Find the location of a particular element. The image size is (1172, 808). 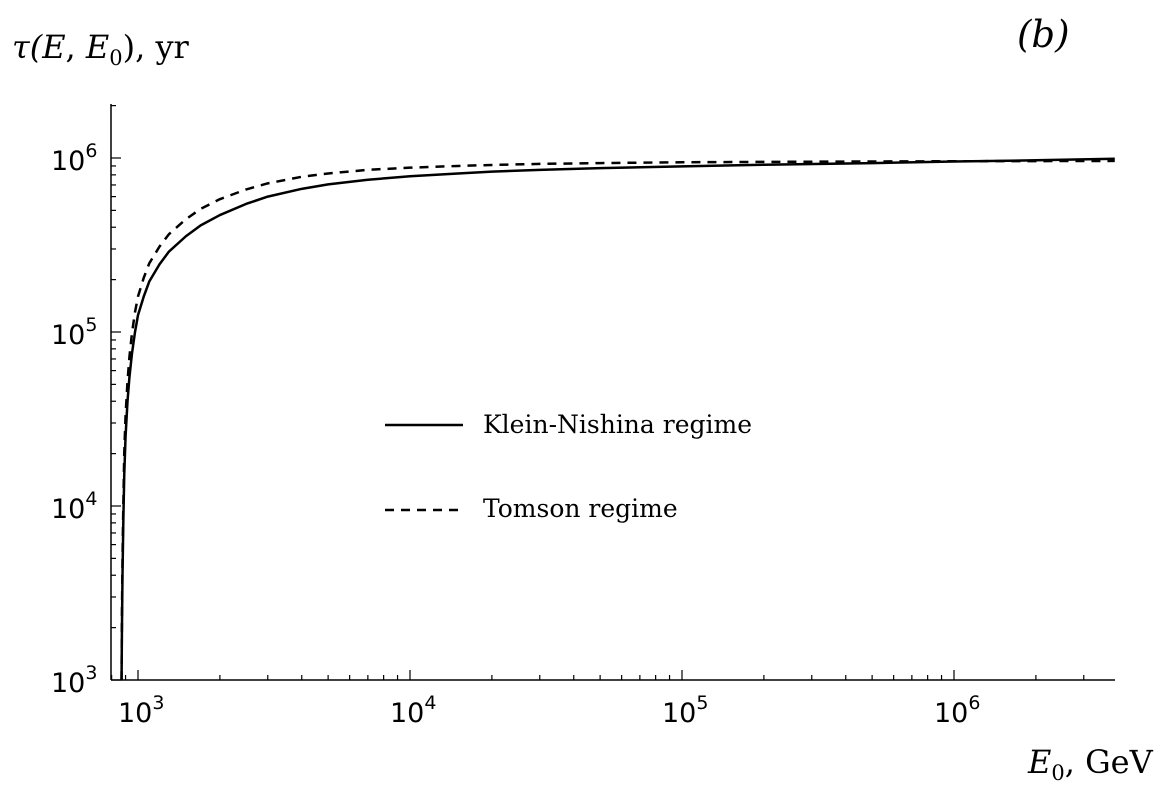

y-tick-label: 10³ is located at coordinates (74, 680).